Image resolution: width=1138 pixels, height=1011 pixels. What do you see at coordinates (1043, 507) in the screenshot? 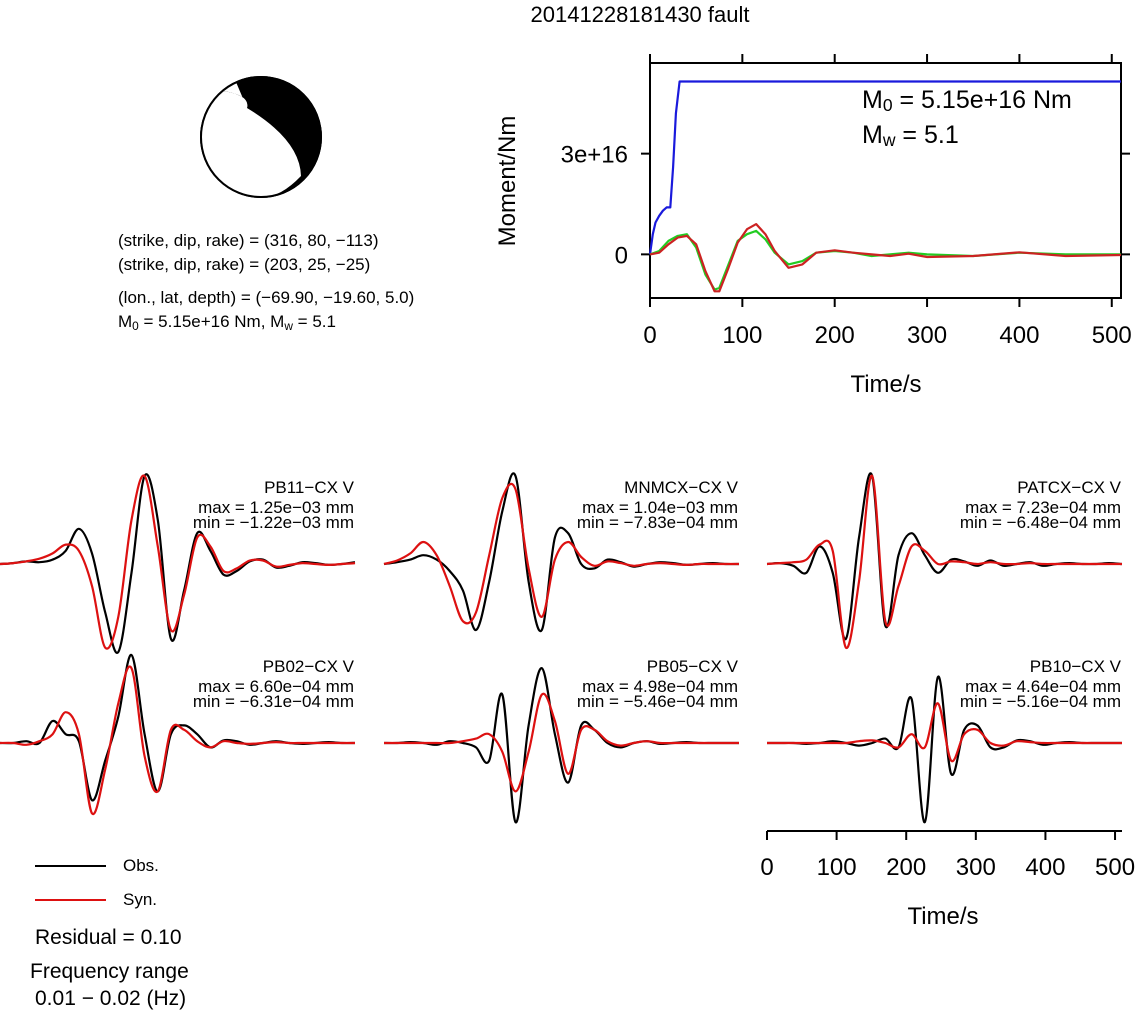
I see `max-label: max = 7.23e−04 mm` at bounding box center [1043, 507].